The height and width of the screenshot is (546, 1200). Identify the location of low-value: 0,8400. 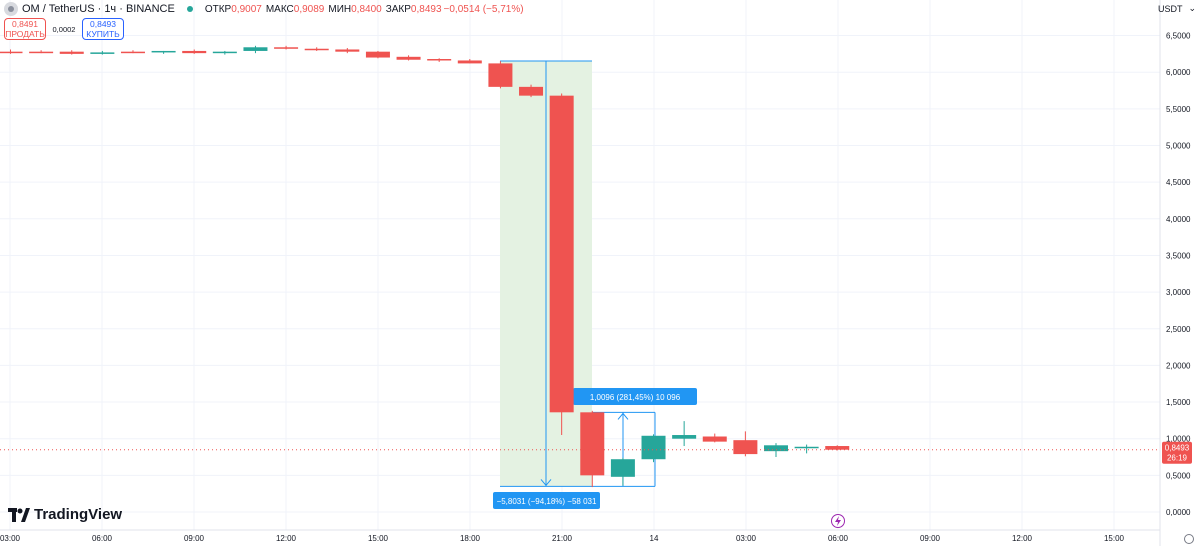
(366, 9).